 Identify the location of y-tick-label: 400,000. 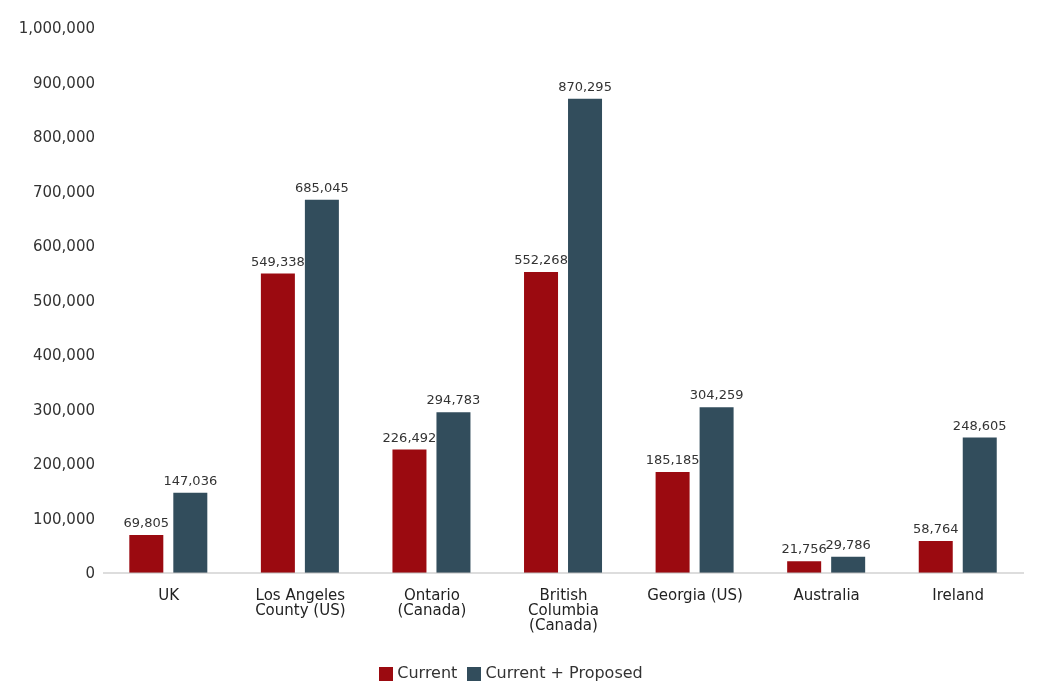
(63, 355).